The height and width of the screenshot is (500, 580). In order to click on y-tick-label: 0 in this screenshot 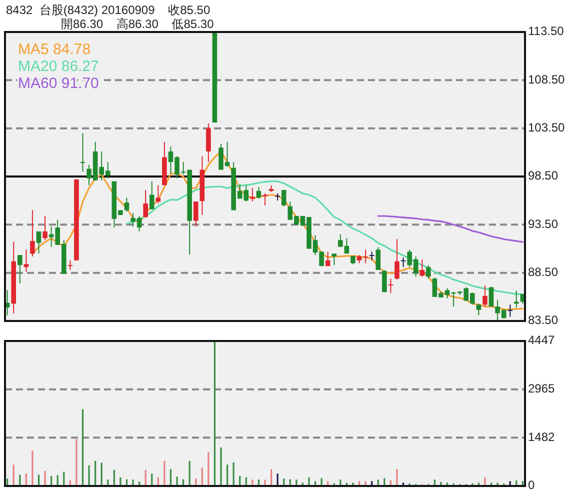, I will do `click(531, 485)`.